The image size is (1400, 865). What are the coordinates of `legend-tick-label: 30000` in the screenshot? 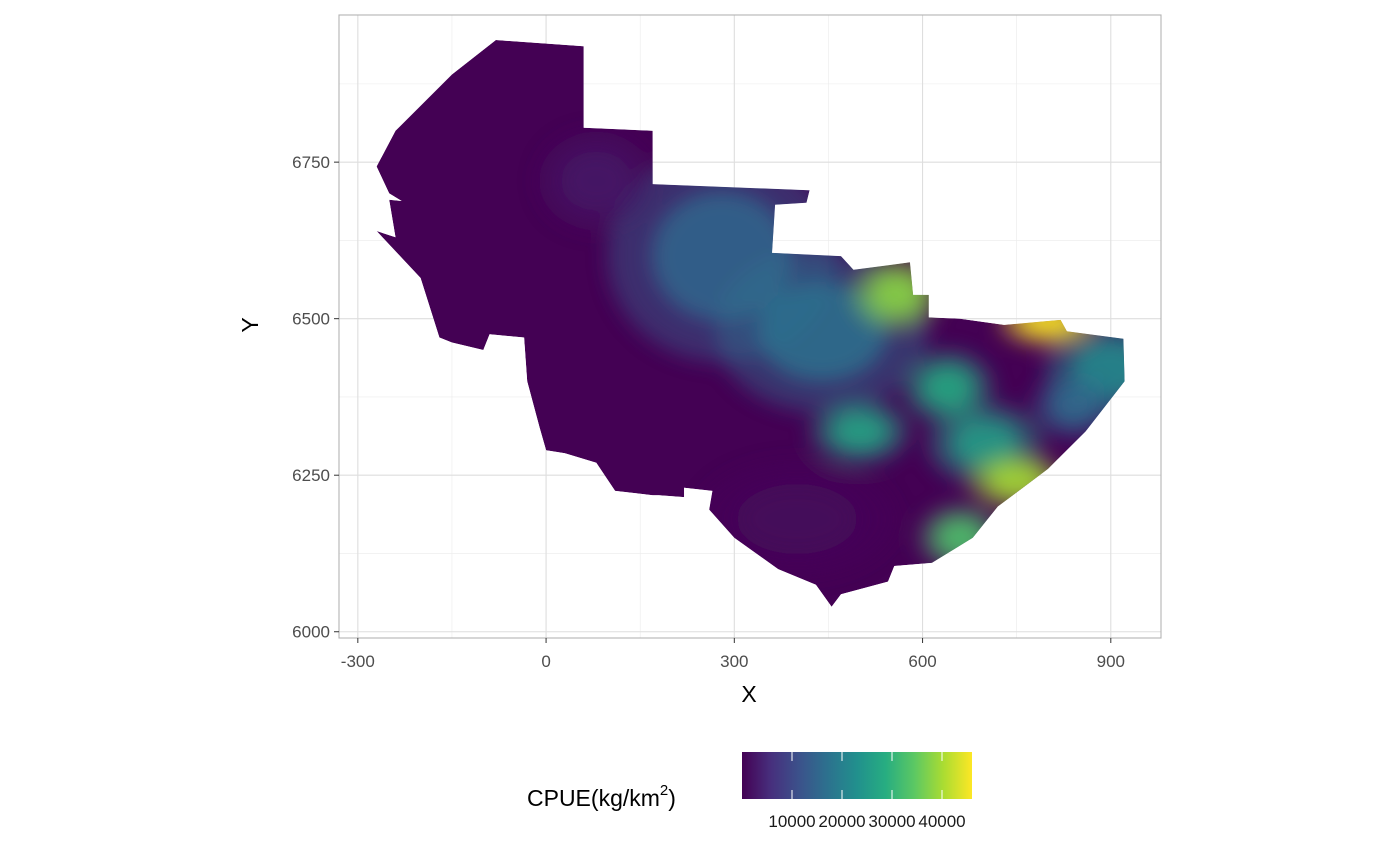 It's located at (891, 821).